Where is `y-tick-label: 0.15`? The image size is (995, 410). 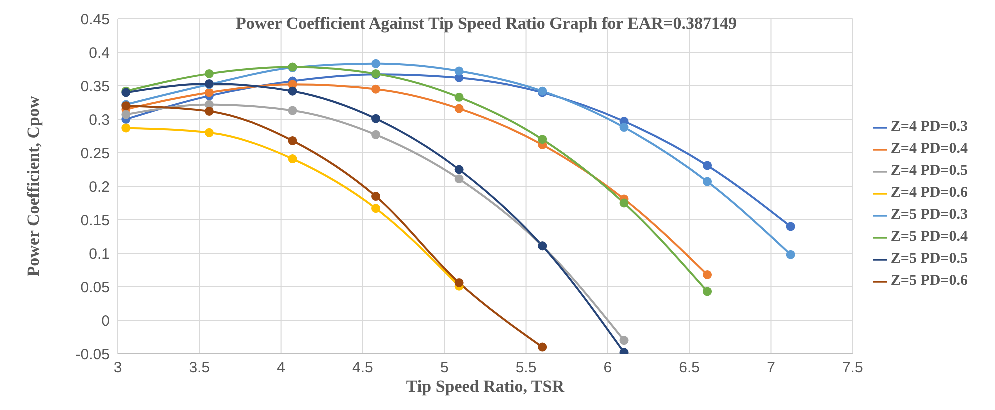
y-tick-label: 0.15 is located at coordinates (95, 221).